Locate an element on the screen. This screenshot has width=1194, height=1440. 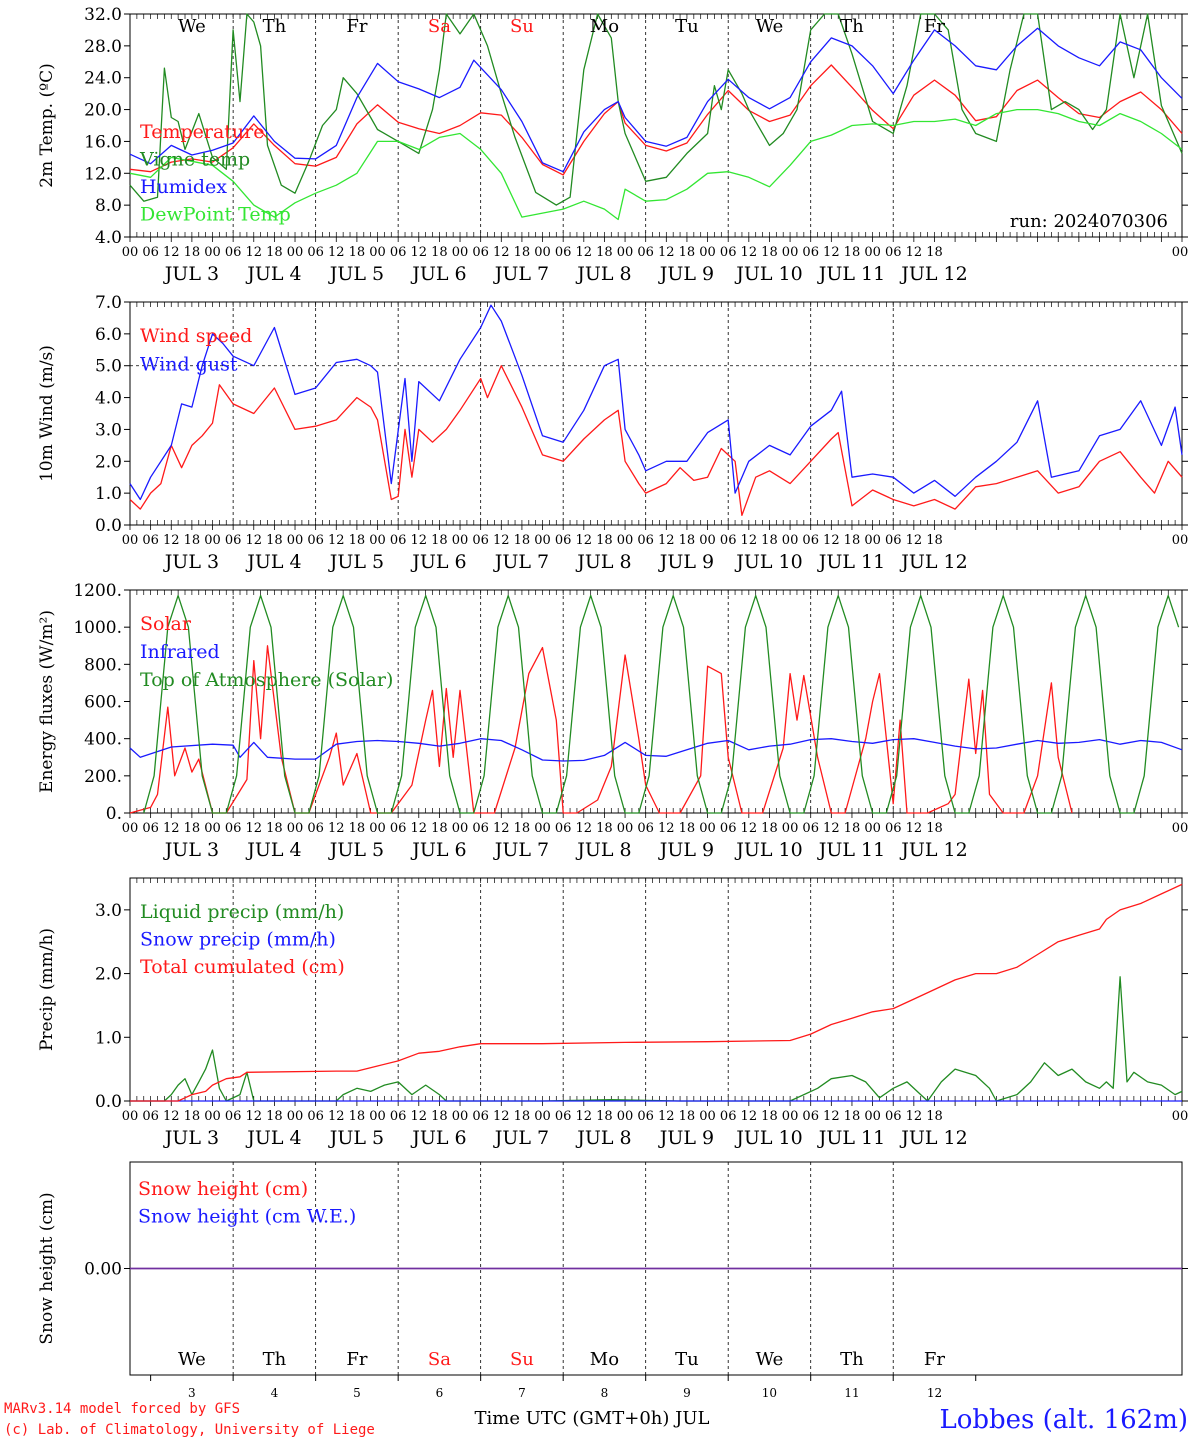
date-label: JUL 9 is located at coordinates (686, 274).